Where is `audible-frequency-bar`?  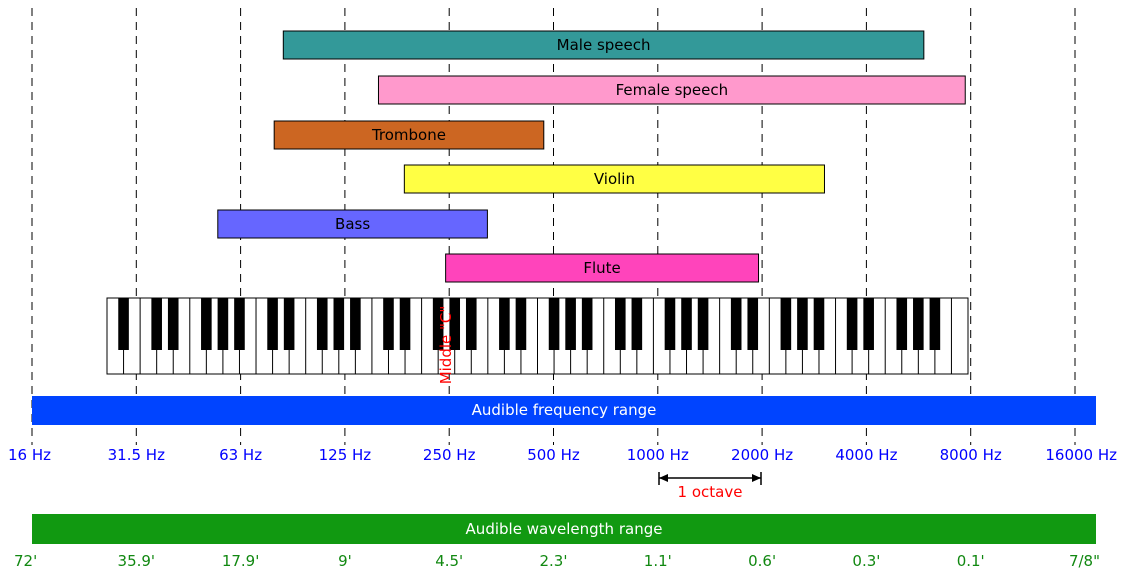
audible-frequency-bar is located at coordinates (564, 410).